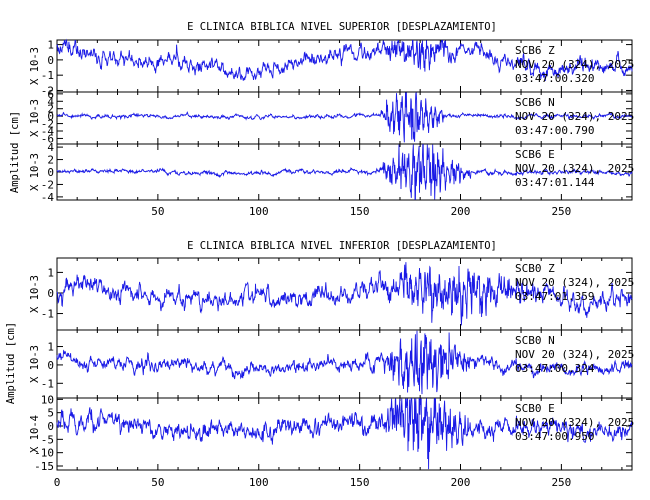 The image size is (650, 500). Describe the element at coordinates (47, 138) in the screenshot. I see `y-tick-label: -6` at that location.